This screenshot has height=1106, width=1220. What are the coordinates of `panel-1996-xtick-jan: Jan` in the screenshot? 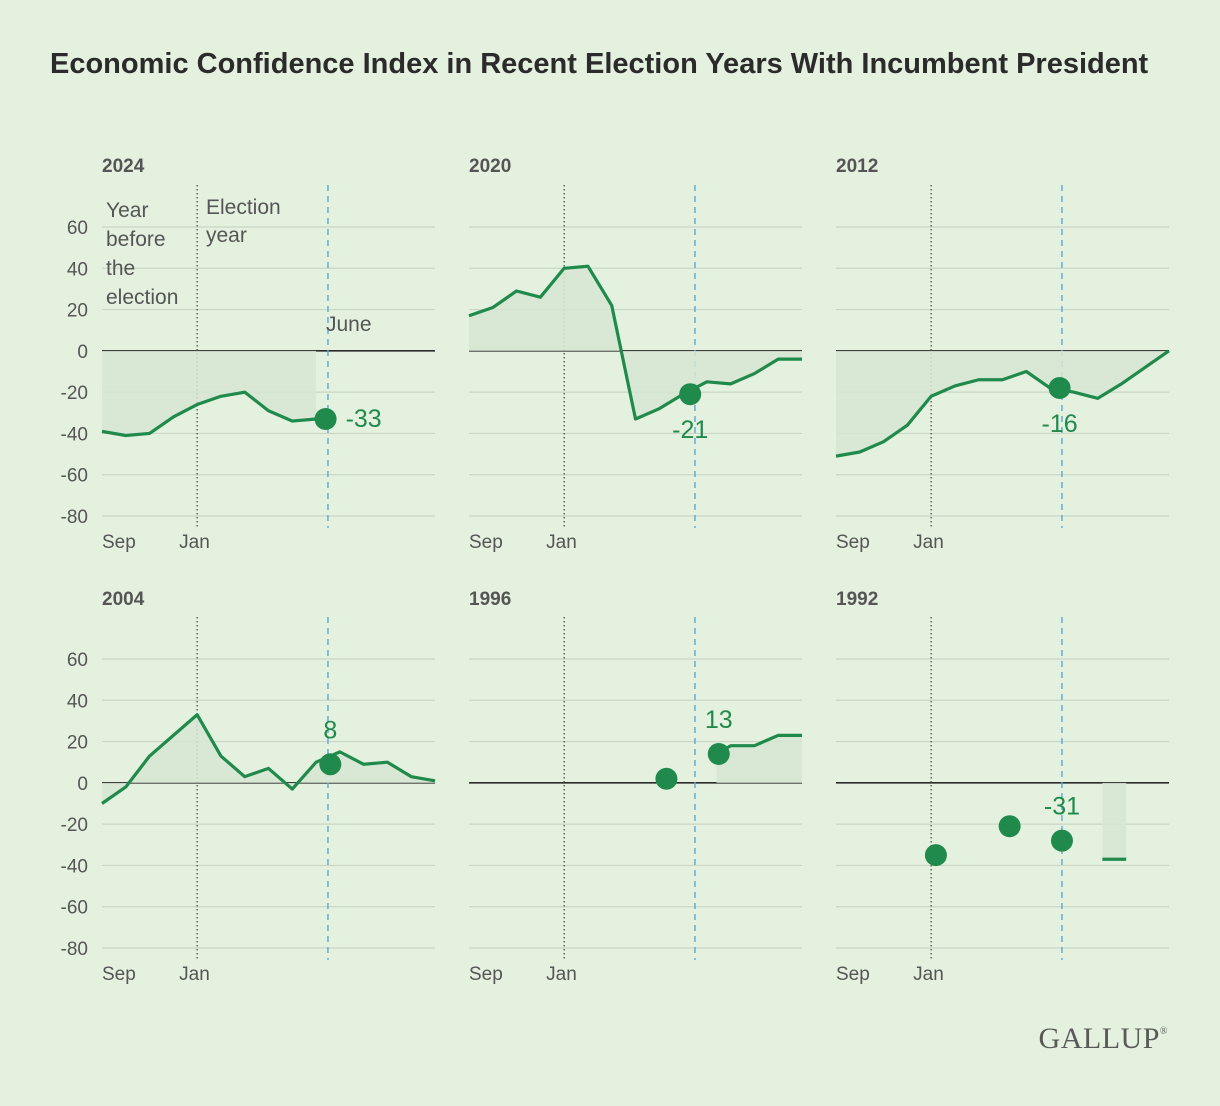 It's located at (561, 974).